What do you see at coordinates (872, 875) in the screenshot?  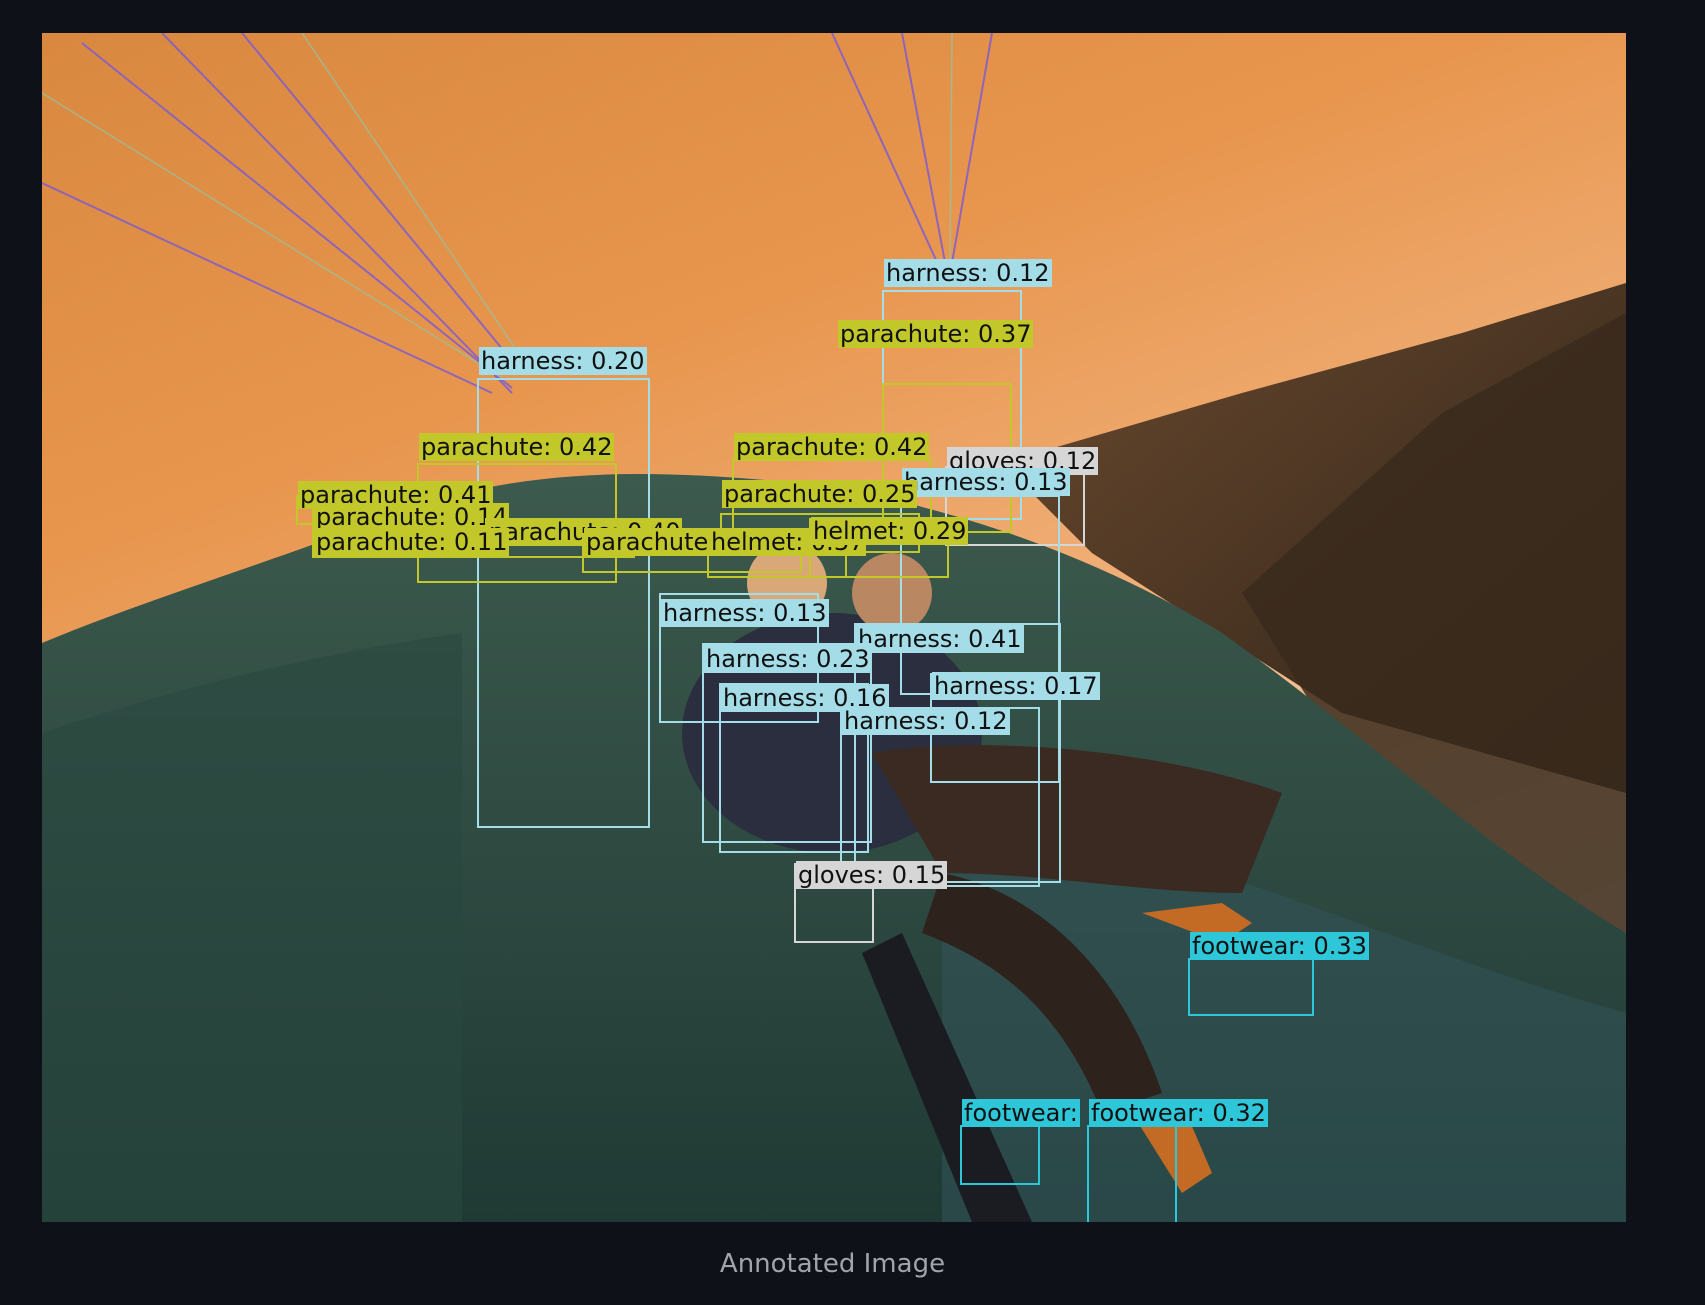 I see `detection-label-gloves: gloves: 0.15` at bounding box center [872, 875].